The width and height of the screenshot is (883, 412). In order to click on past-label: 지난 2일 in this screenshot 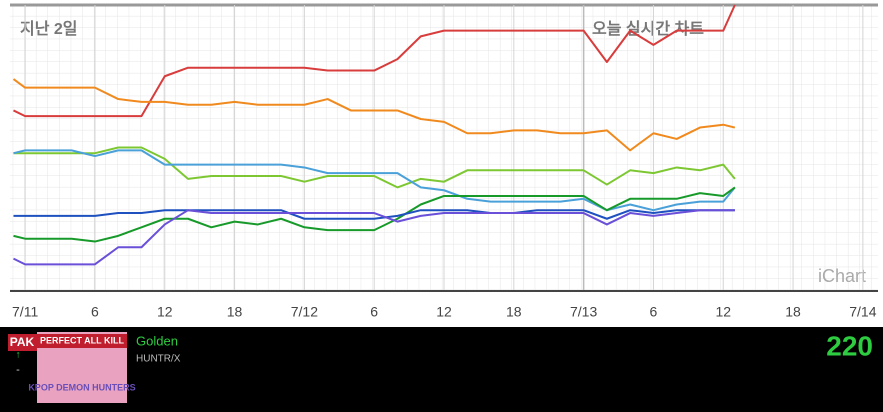, I will do `click(49, 29)`.